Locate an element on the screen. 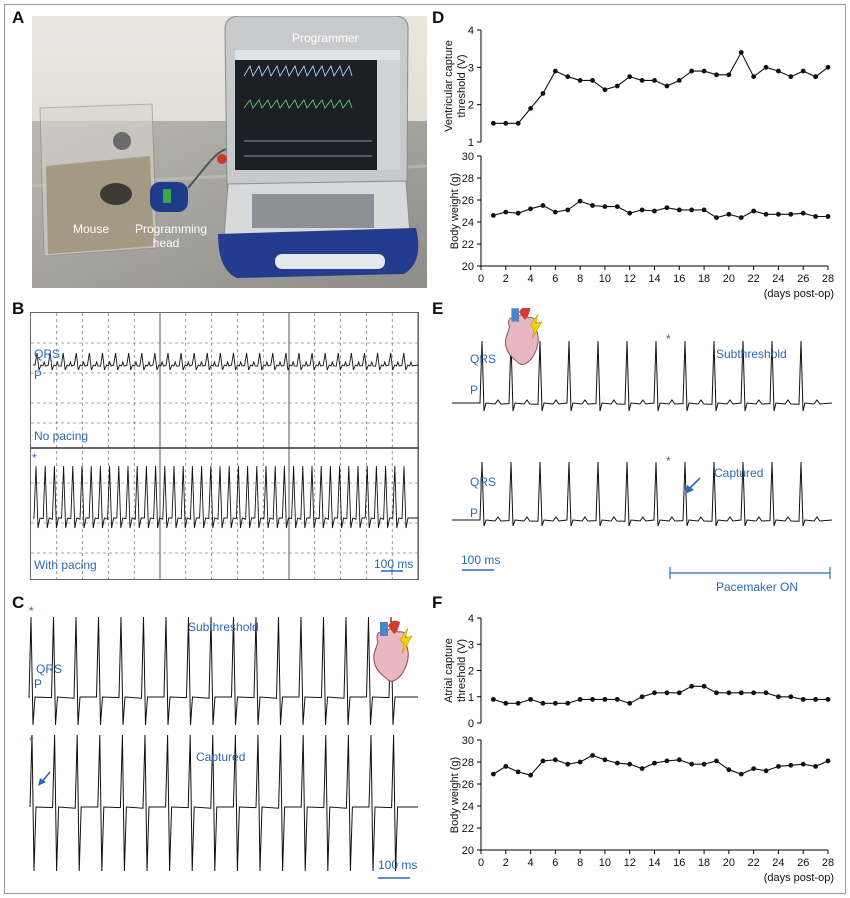 The image size is (850, 898). x-tick-label: 18 is located at coordinates (704, 863).